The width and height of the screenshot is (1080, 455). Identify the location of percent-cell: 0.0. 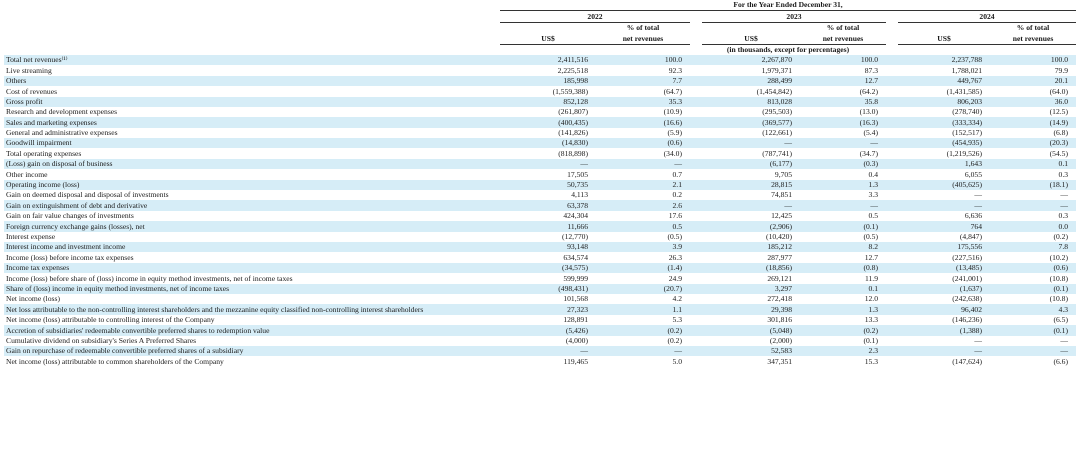
(1033, 226).